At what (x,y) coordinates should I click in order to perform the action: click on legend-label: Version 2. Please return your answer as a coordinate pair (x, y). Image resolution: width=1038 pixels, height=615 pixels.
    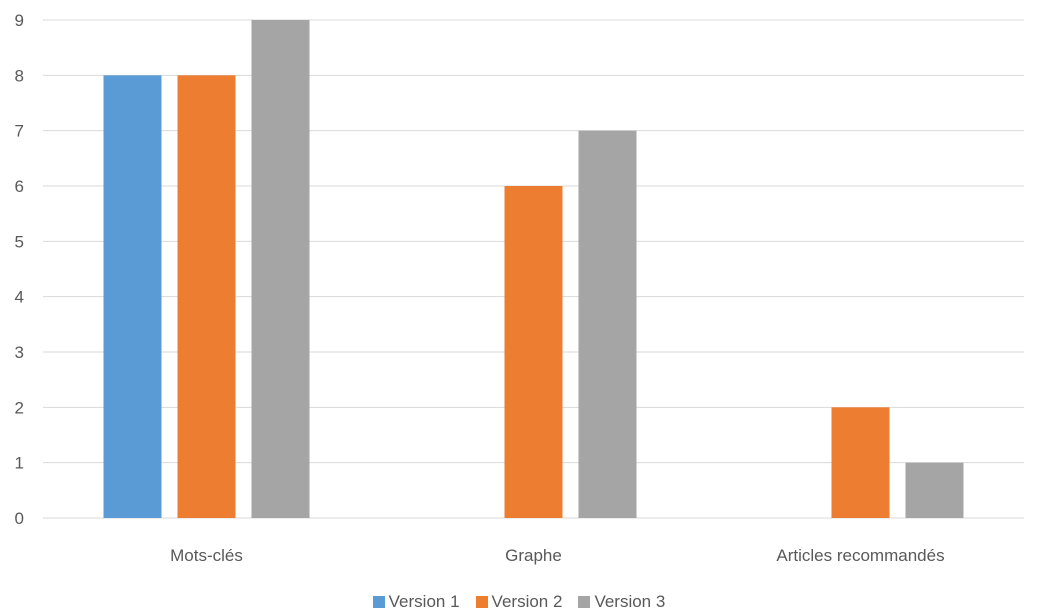
    Looking at the image, I should click on (527, 601).